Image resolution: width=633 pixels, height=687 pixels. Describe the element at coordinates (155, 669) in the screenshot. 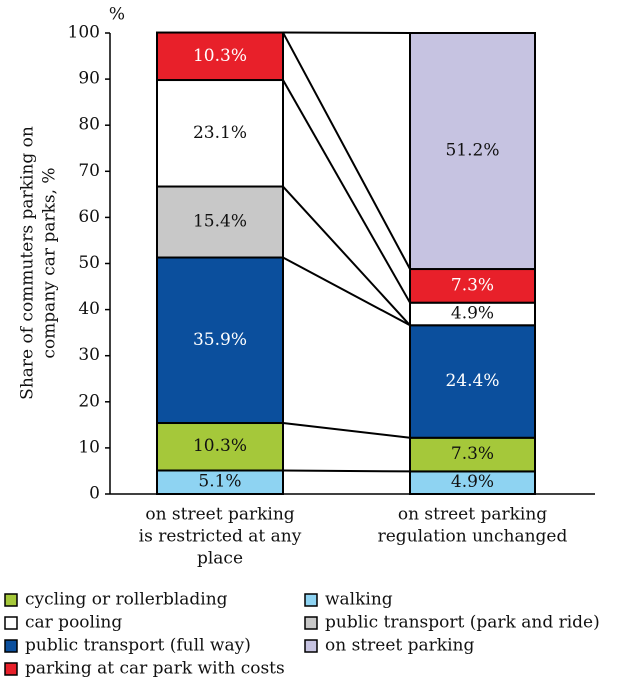

I see `legend-label: parking at car park with costs` at that location.